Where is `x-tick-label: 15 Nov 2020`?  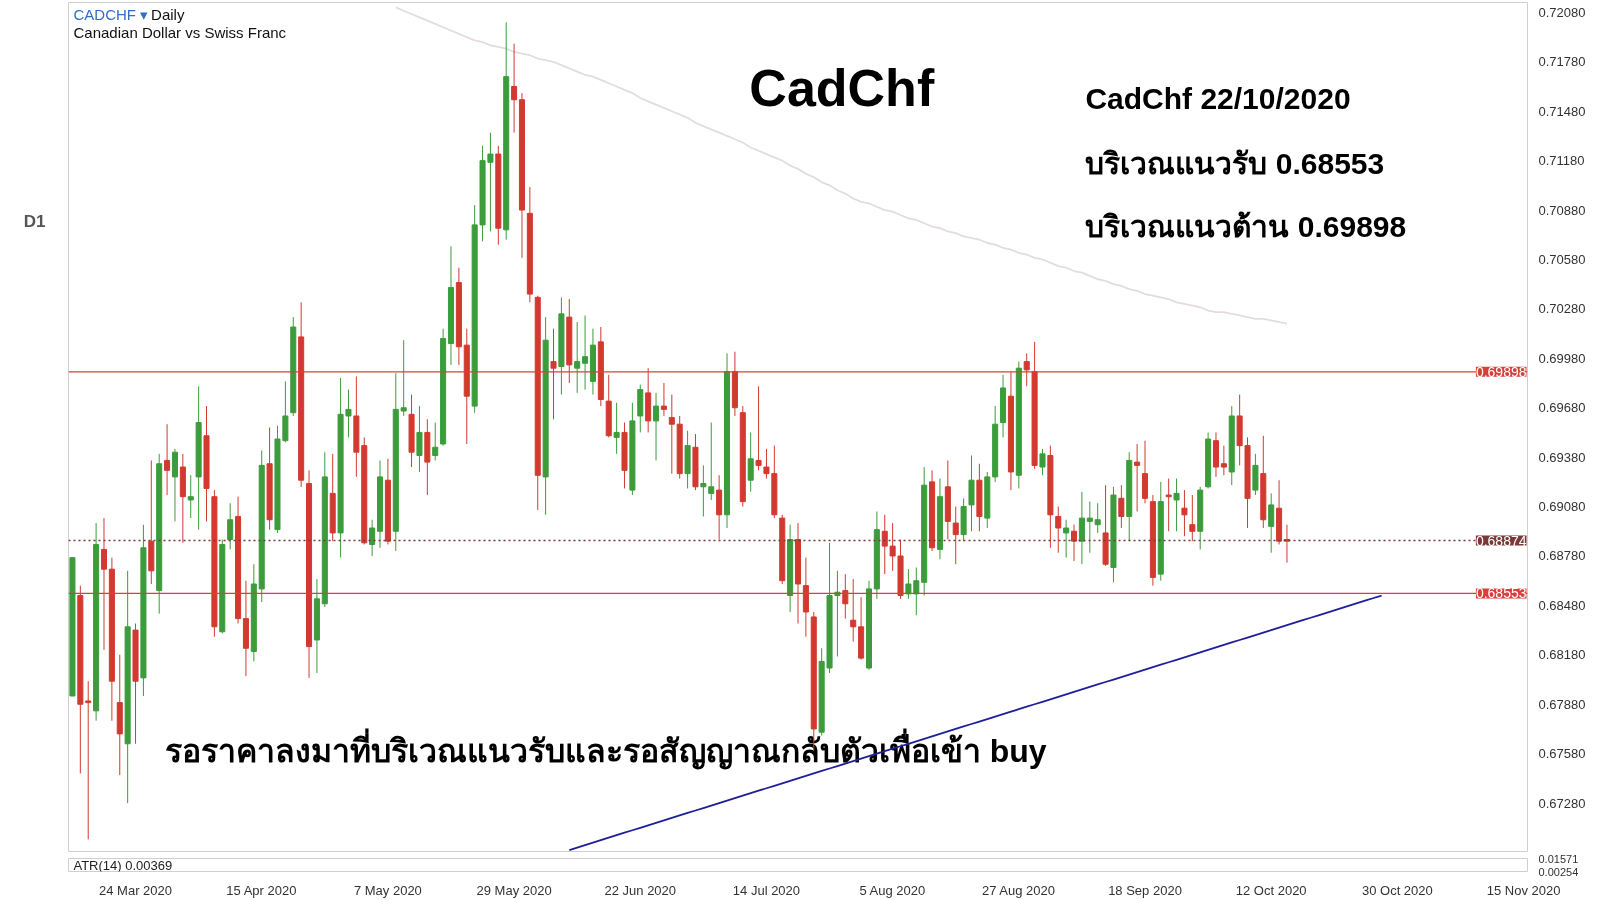
x-tick-label: 15 Nov 2020 is located at coordinates (1523, 890).